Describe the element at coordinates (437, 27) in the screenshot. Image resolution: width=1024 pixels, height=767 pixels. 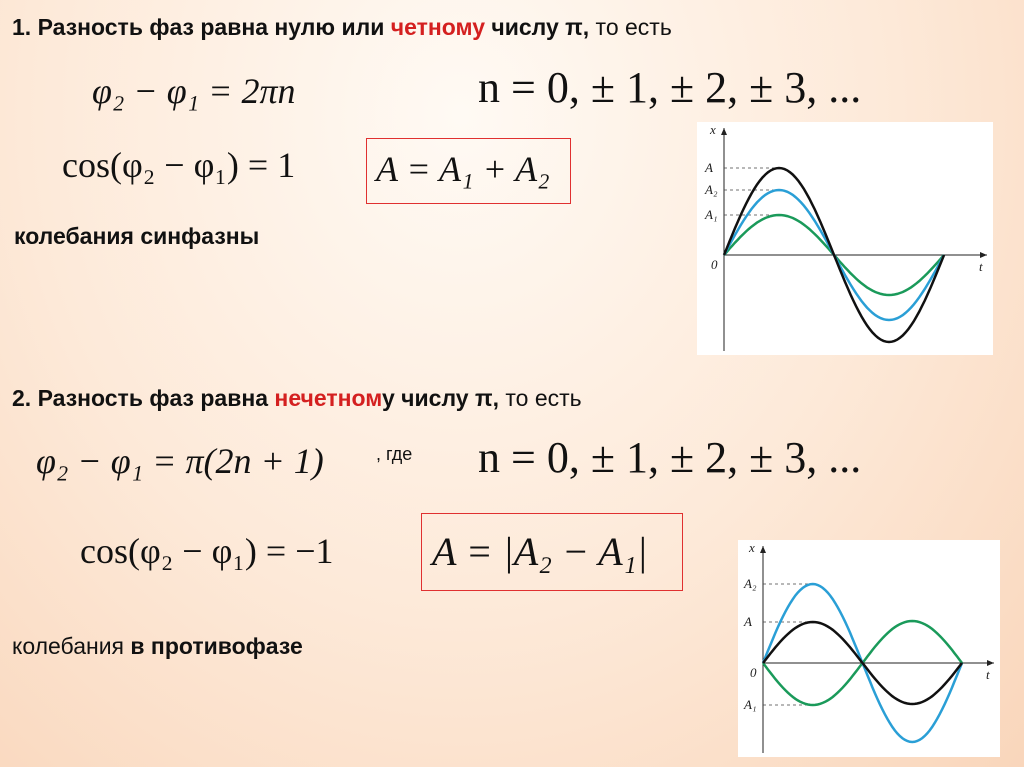
I see `heading-highlight: четному` at that location.